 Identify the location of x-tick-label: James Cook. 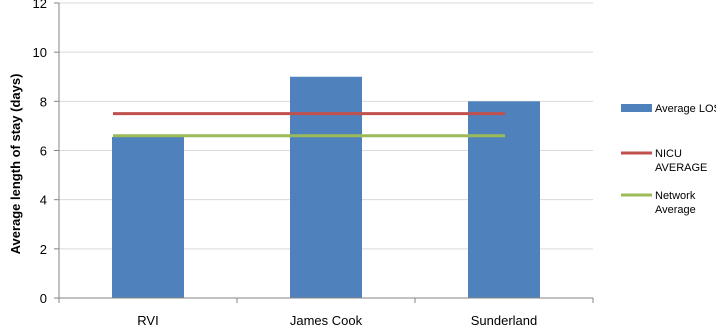
(326, 320).